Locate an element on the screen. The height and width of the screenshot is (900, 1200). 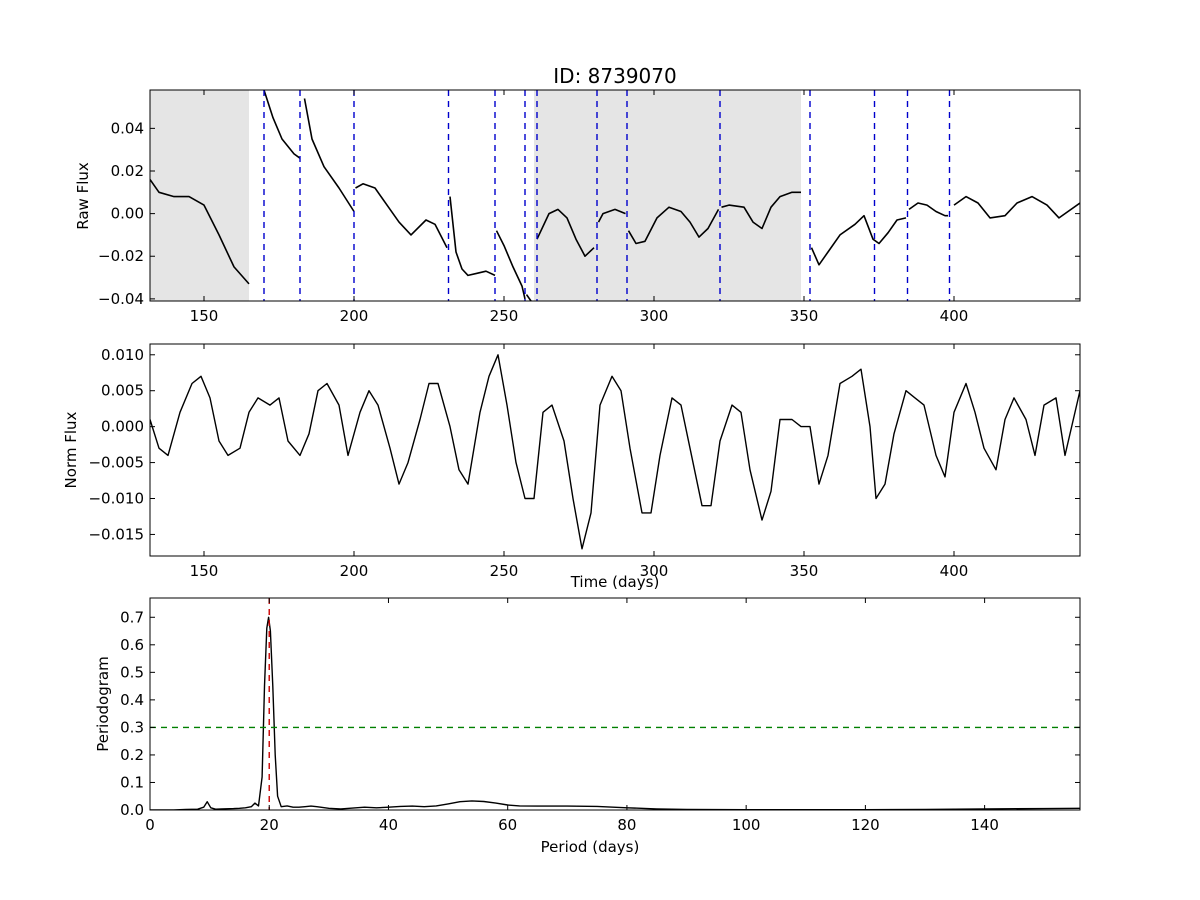
y-tick-label: 0.3 is located at coordinates (132, 727).